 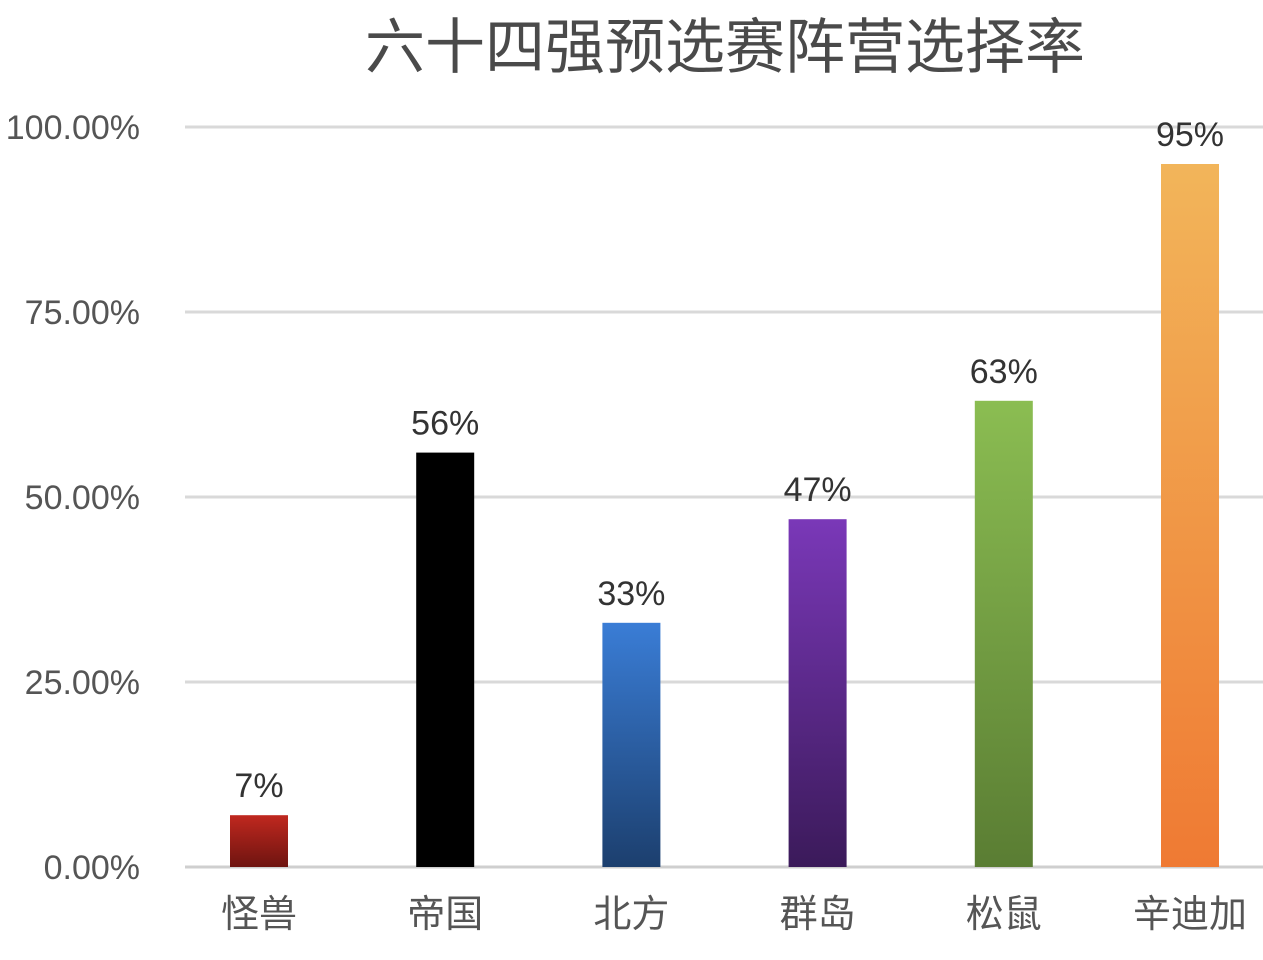 I want to click on y-axis-tick-labels: 0.00% 25.00% 50.00% 75.00% 100.00%, so click(x=73, y=498).